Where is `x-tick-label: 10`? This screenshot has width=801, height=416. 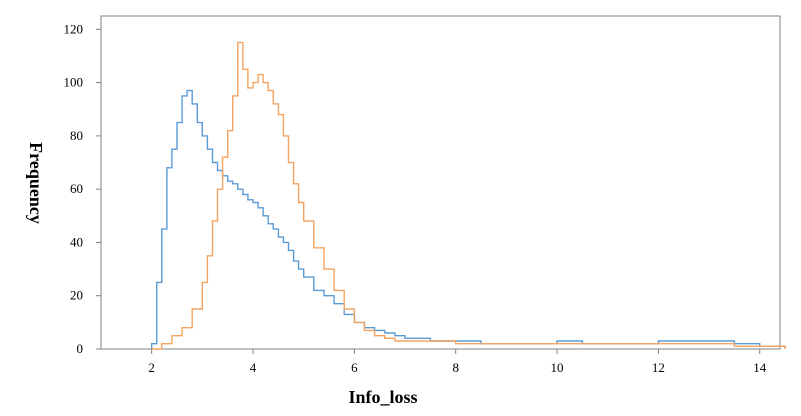
x-tick-label: 10 is located at coordinates (557, 367).